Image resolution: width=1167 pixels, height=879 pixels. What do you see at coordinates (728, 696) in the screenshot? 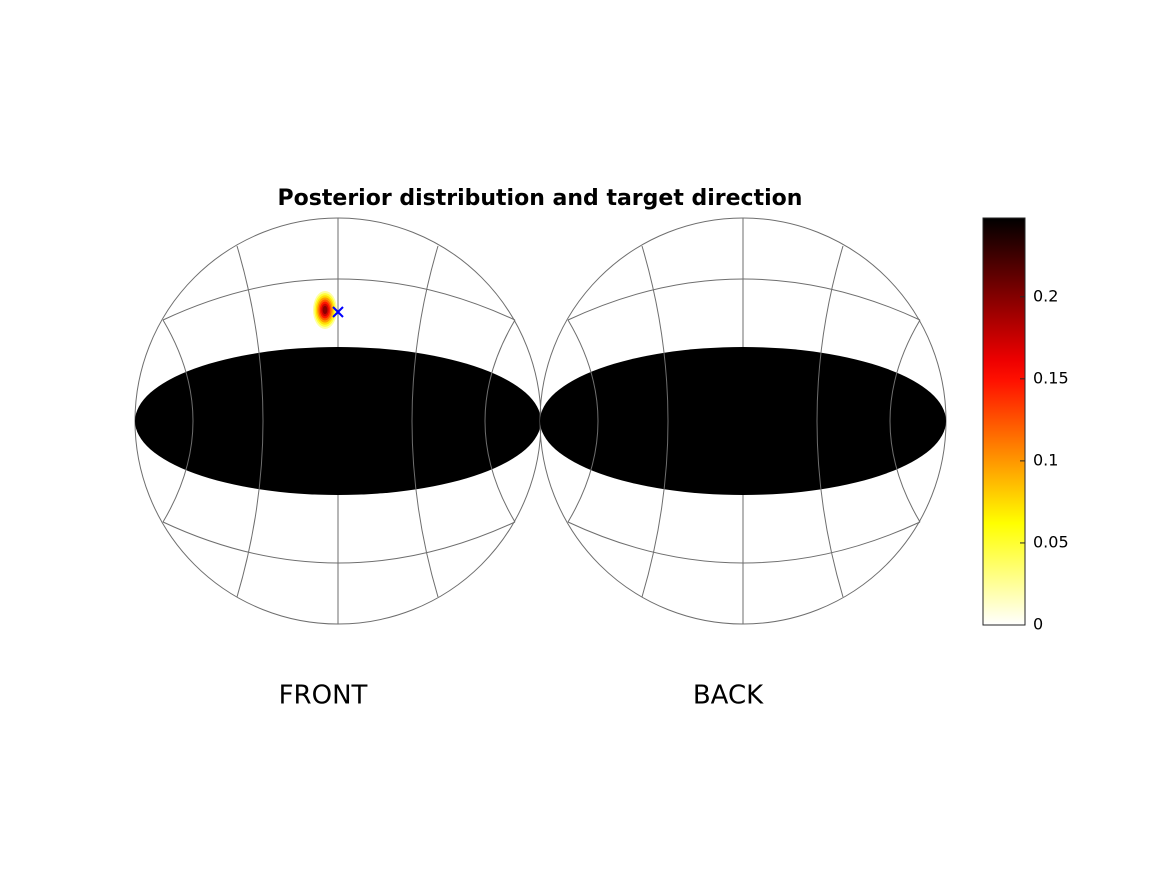
I see `panel-label: BACK` at bounding box center [728, 696].